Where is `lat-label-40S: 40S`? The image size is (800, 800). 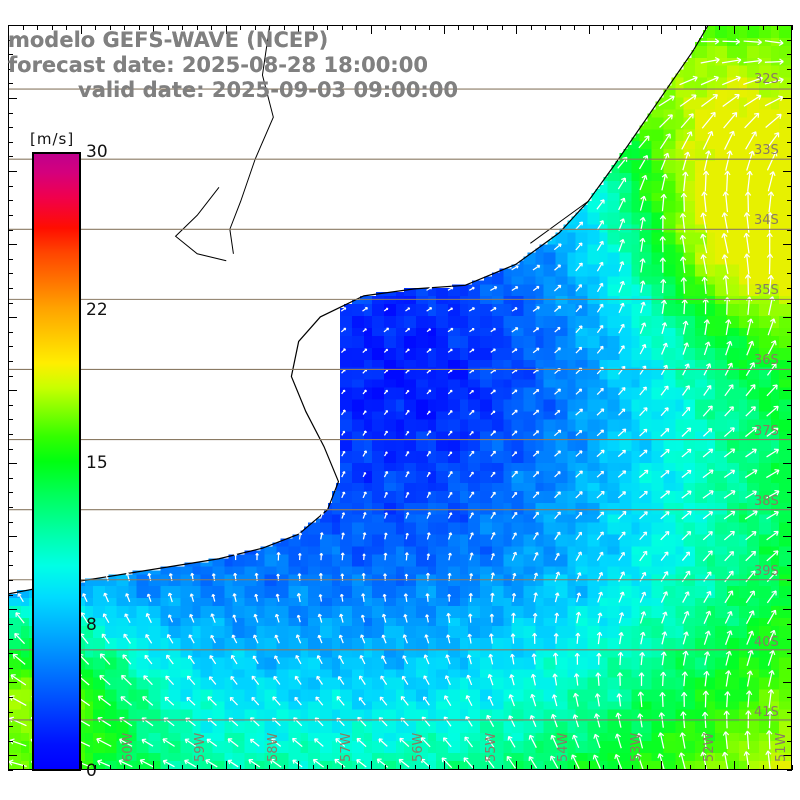 lat-label-40S: 40S is located at coordinates (766, 642).